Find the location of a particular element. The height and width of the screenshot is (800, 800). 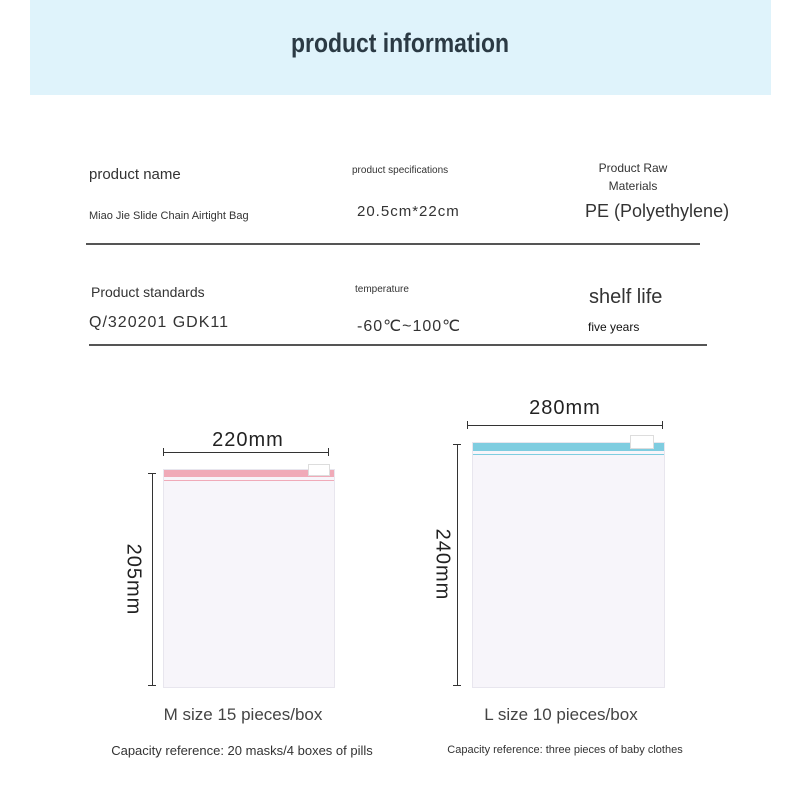

product-name-value: Miao Jie Slide Chain Airtight Bag is located at coordinates (169, 216).